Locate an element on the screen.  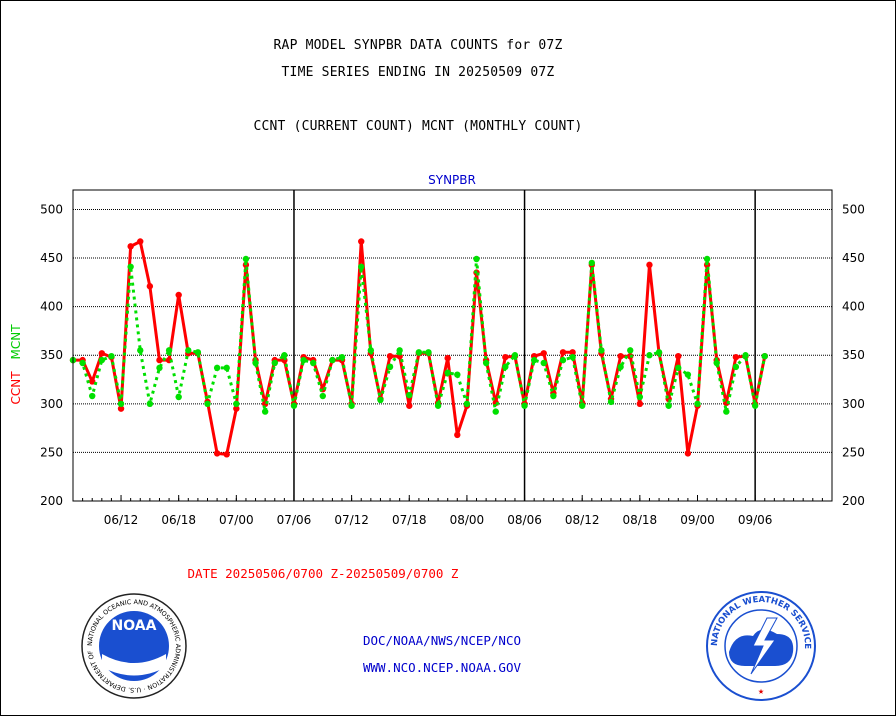
panel-title: SYNPBR is located at coordinates (452, 180).